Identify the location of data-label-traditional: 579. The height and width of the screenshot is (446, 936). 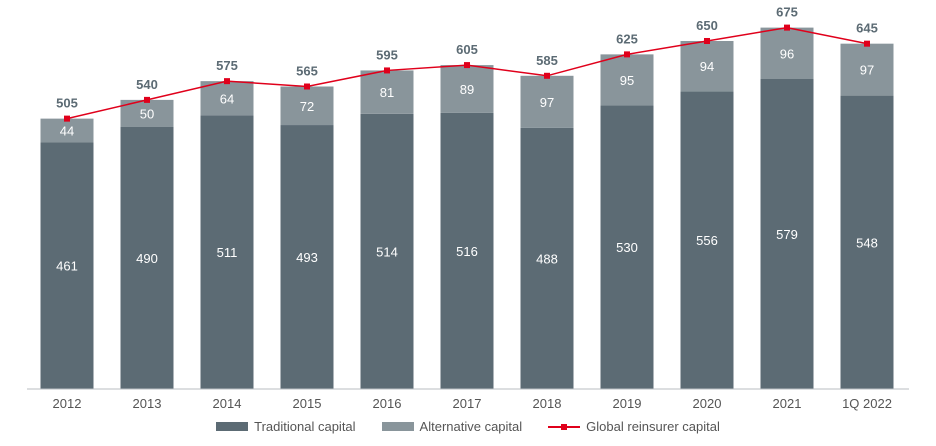
(787, 234).